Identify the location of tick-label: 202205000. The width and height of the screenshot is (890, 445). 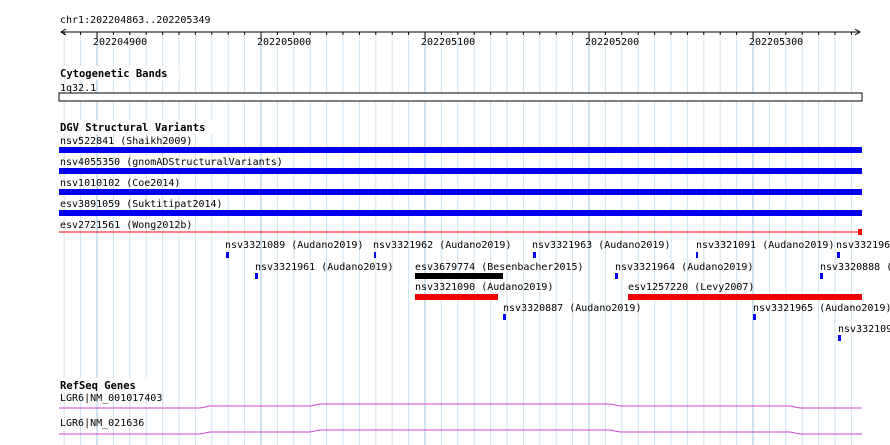
(284, 42).